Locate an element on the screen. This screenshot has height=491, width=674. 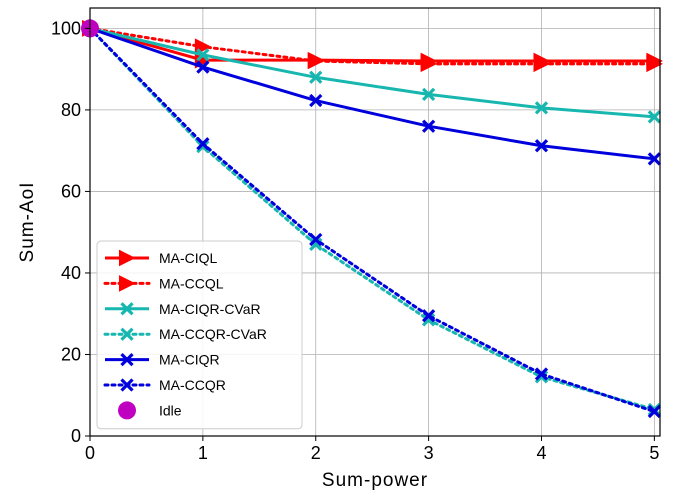
x-tick-label: 5 is located at coordinates (654, 453).